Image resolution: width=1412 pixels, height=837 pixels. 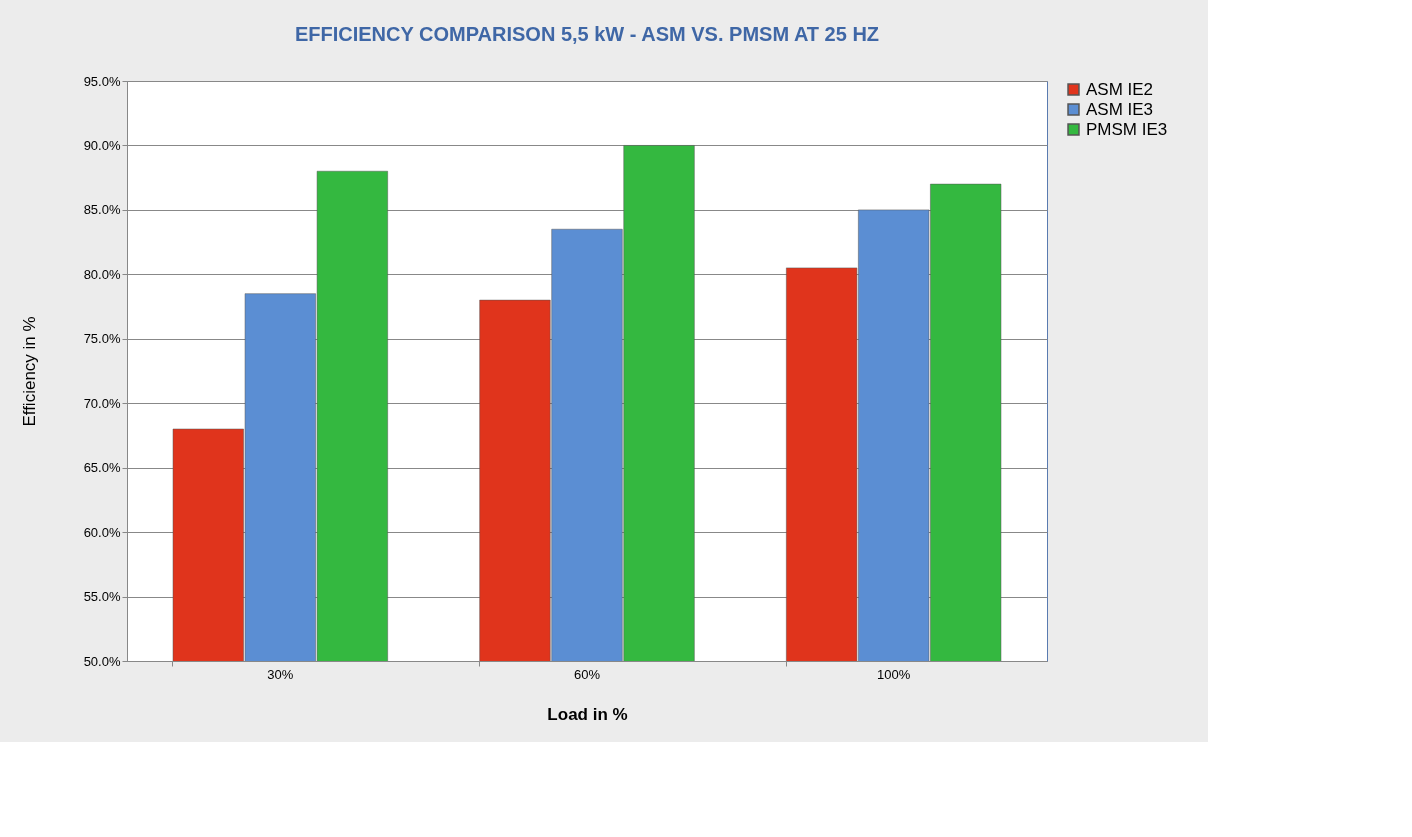 I want to click on y-tick-label: 90.0%, so click(x=102, y=145).